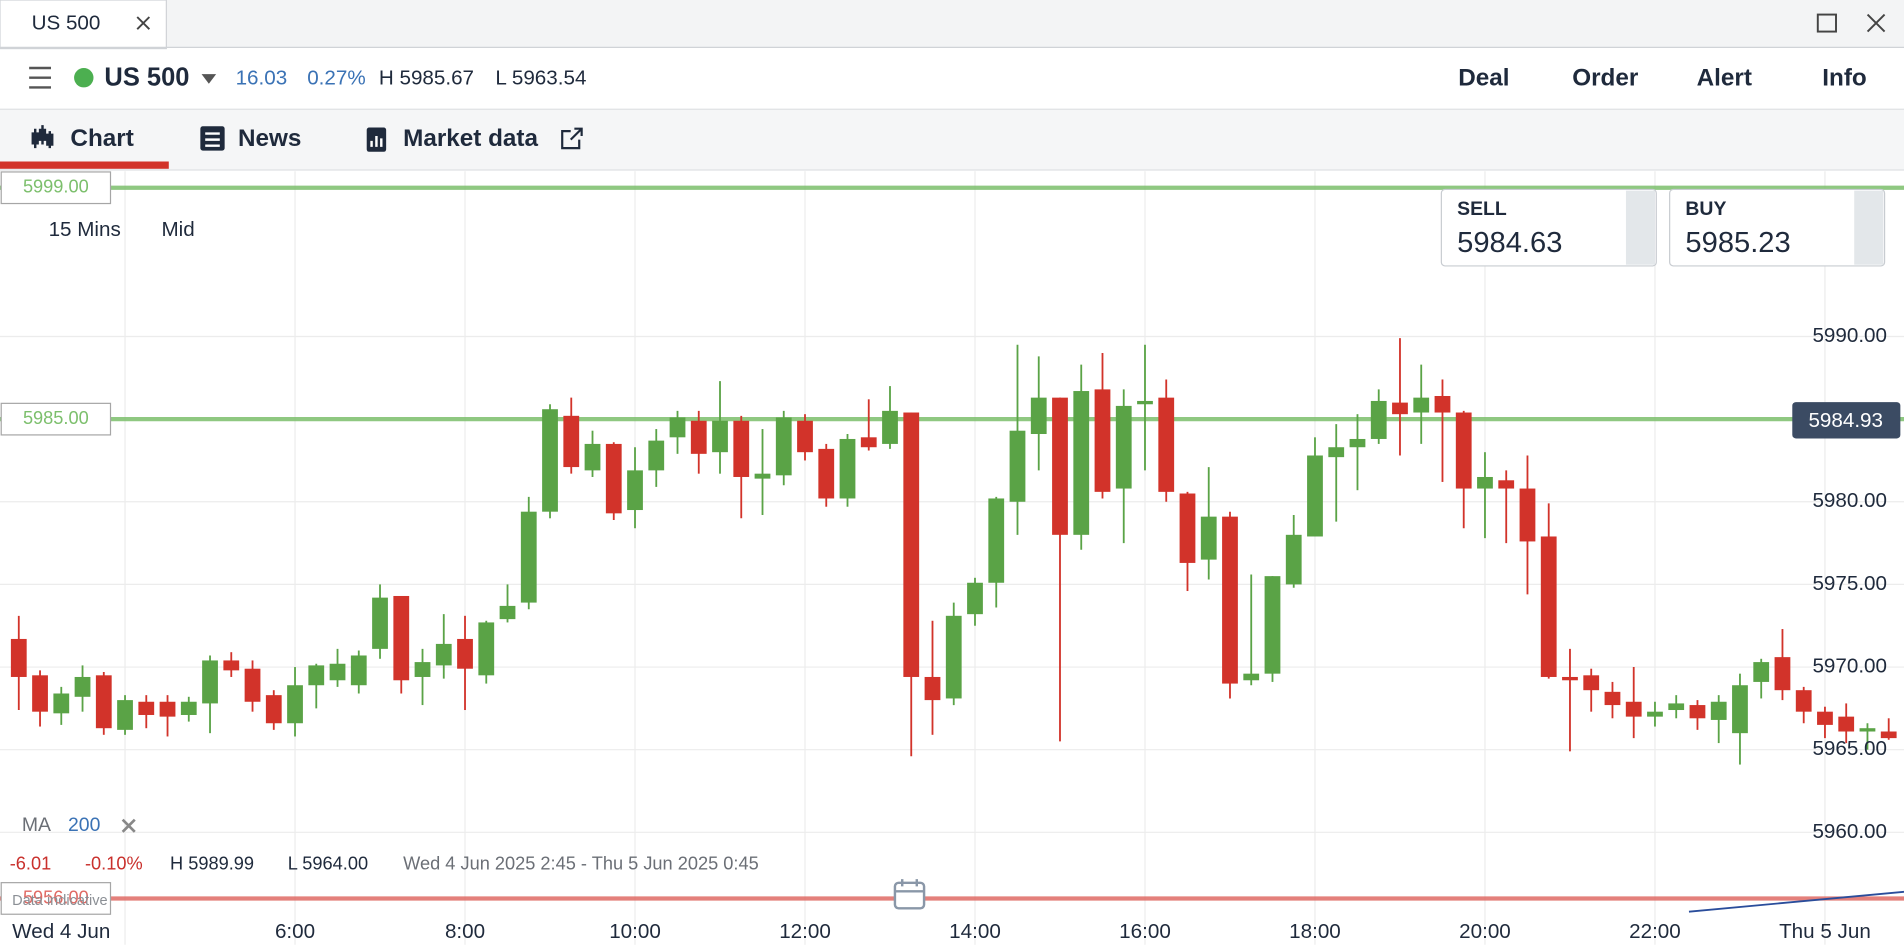  I want to click on sell-label: SELL, so click(1482, 209).